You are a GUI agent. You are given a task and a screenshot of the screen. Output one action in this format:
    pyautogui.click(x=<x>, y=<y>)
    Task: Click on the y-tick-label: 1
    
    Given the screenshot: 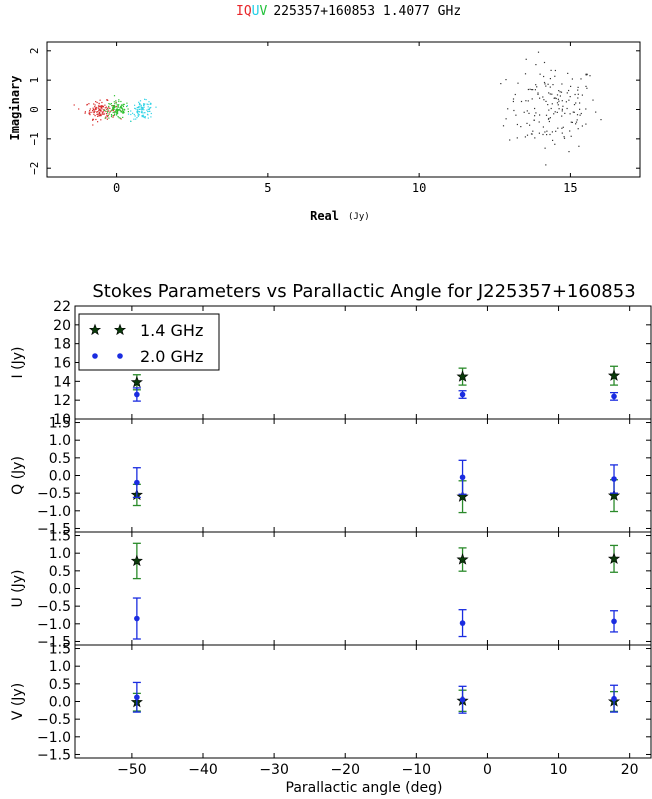 What is the action you would take?
    pyautogui.click(x=34, y=80)
    